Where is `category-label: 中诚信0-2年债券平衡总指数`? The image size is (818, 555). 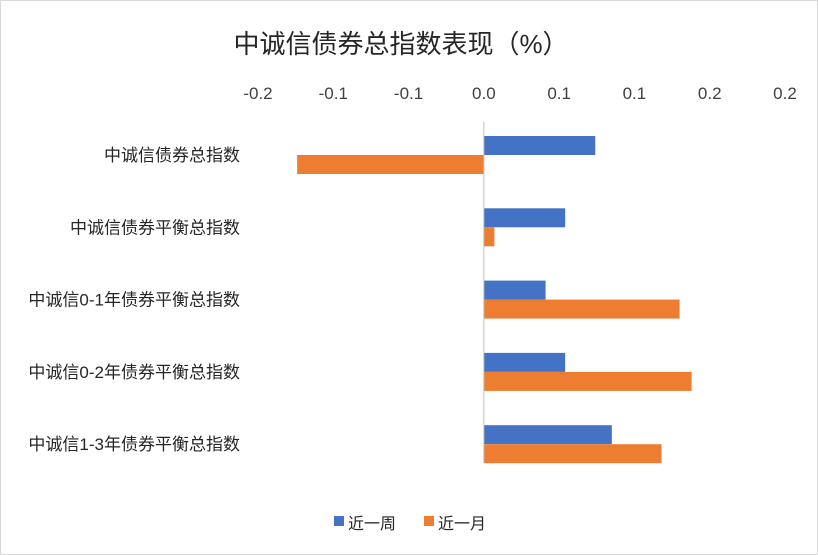
category-label: 中诚信0-2年债券平衡总指数 is located at coordinates (134, 372).